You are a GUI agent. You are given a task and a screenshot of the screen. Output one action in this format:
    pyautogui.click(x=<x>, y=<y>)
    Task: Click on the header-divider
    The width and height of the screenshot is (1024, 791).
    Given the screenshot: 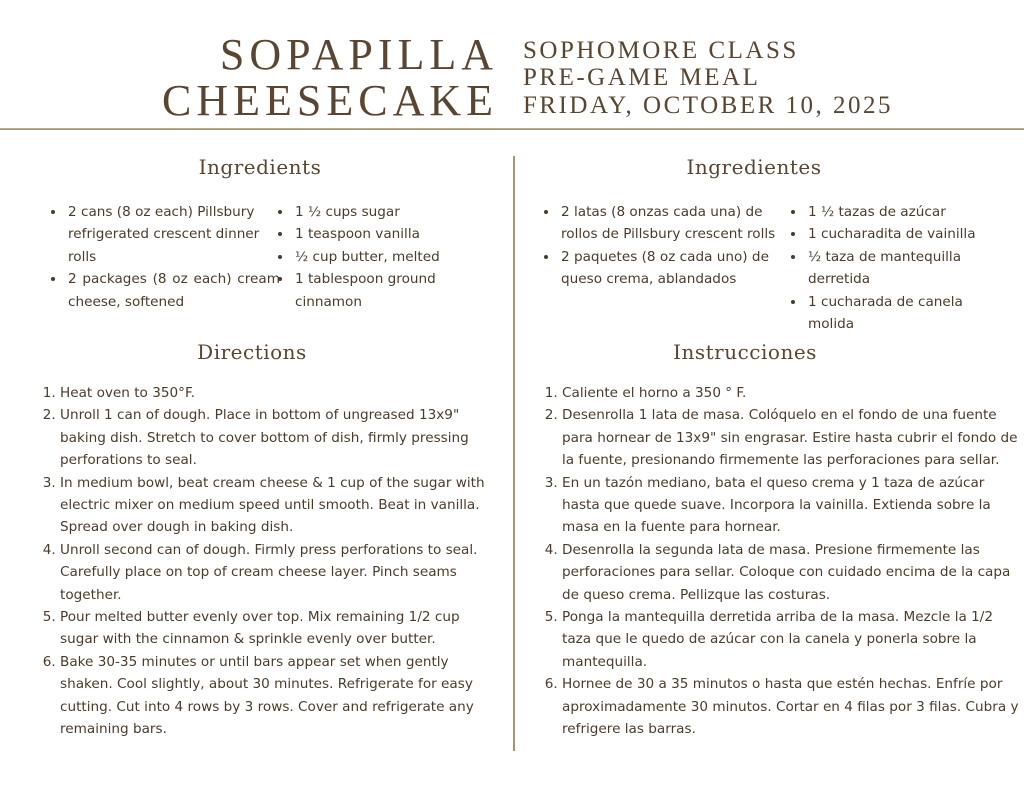 What is the action you would take?
    pyautogui.click(x=512, y=129)
    